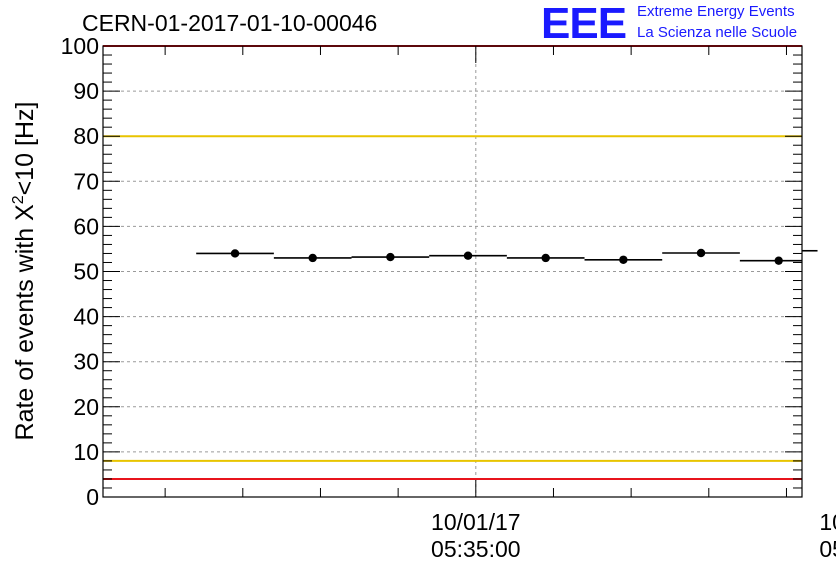  I want to click on y-tick-label: 90, so click(86, 91).